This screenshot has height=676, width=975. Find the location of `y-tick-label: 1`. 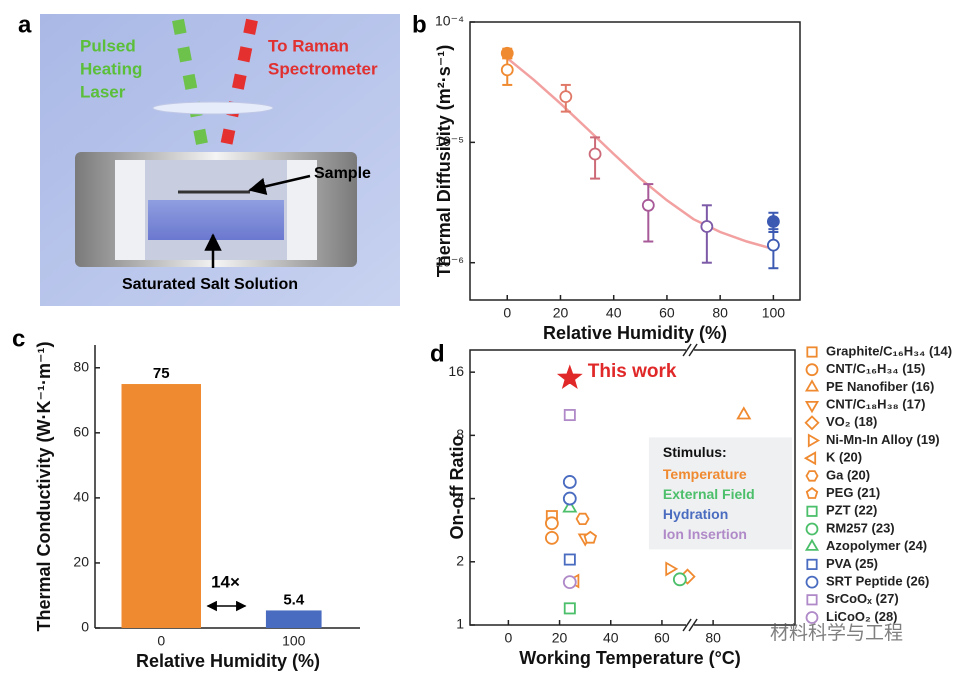

y-tick-label: 1 is located at coordinates (460, 624).